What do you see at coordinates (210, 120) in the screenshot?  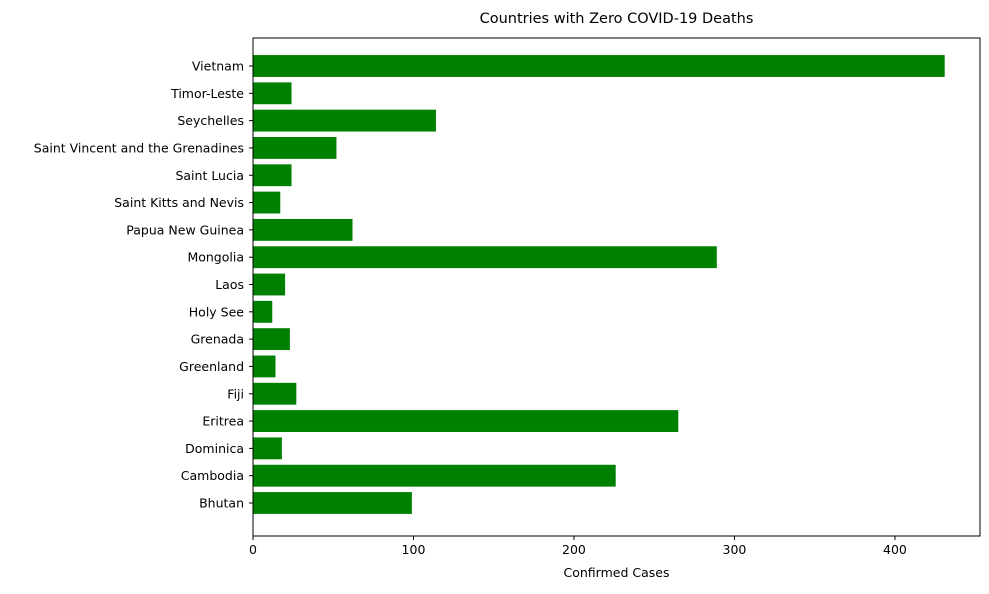 I see `y-tick-label: Seychelles` at bounding box center [210, 120].